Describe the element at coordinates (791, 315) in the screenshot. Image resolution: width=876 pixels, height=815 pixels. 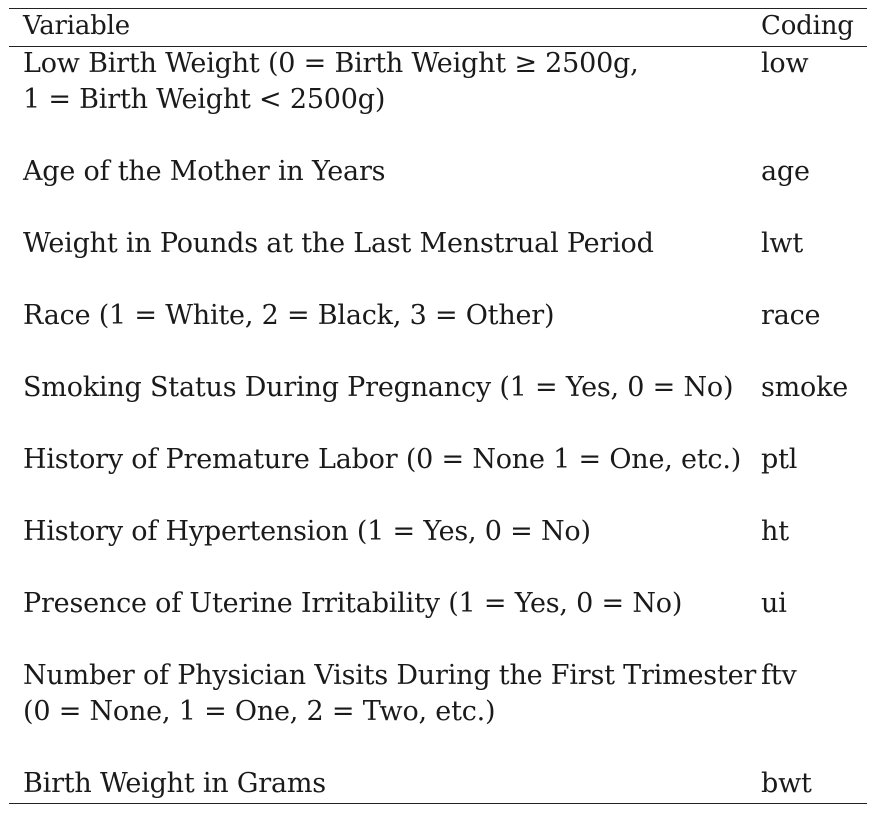
I see `table-row-coding: race` at that location.